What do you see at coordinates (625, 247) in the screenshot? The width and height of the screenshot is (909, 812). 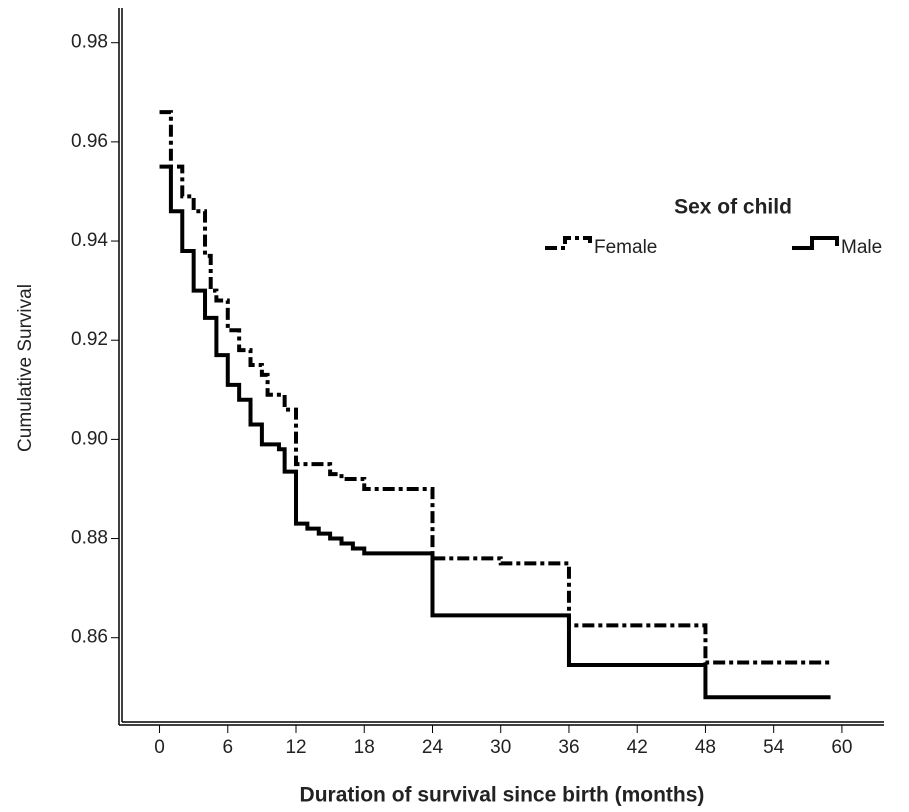 I see `legend-label: Female` at bounding box center [625, 247].